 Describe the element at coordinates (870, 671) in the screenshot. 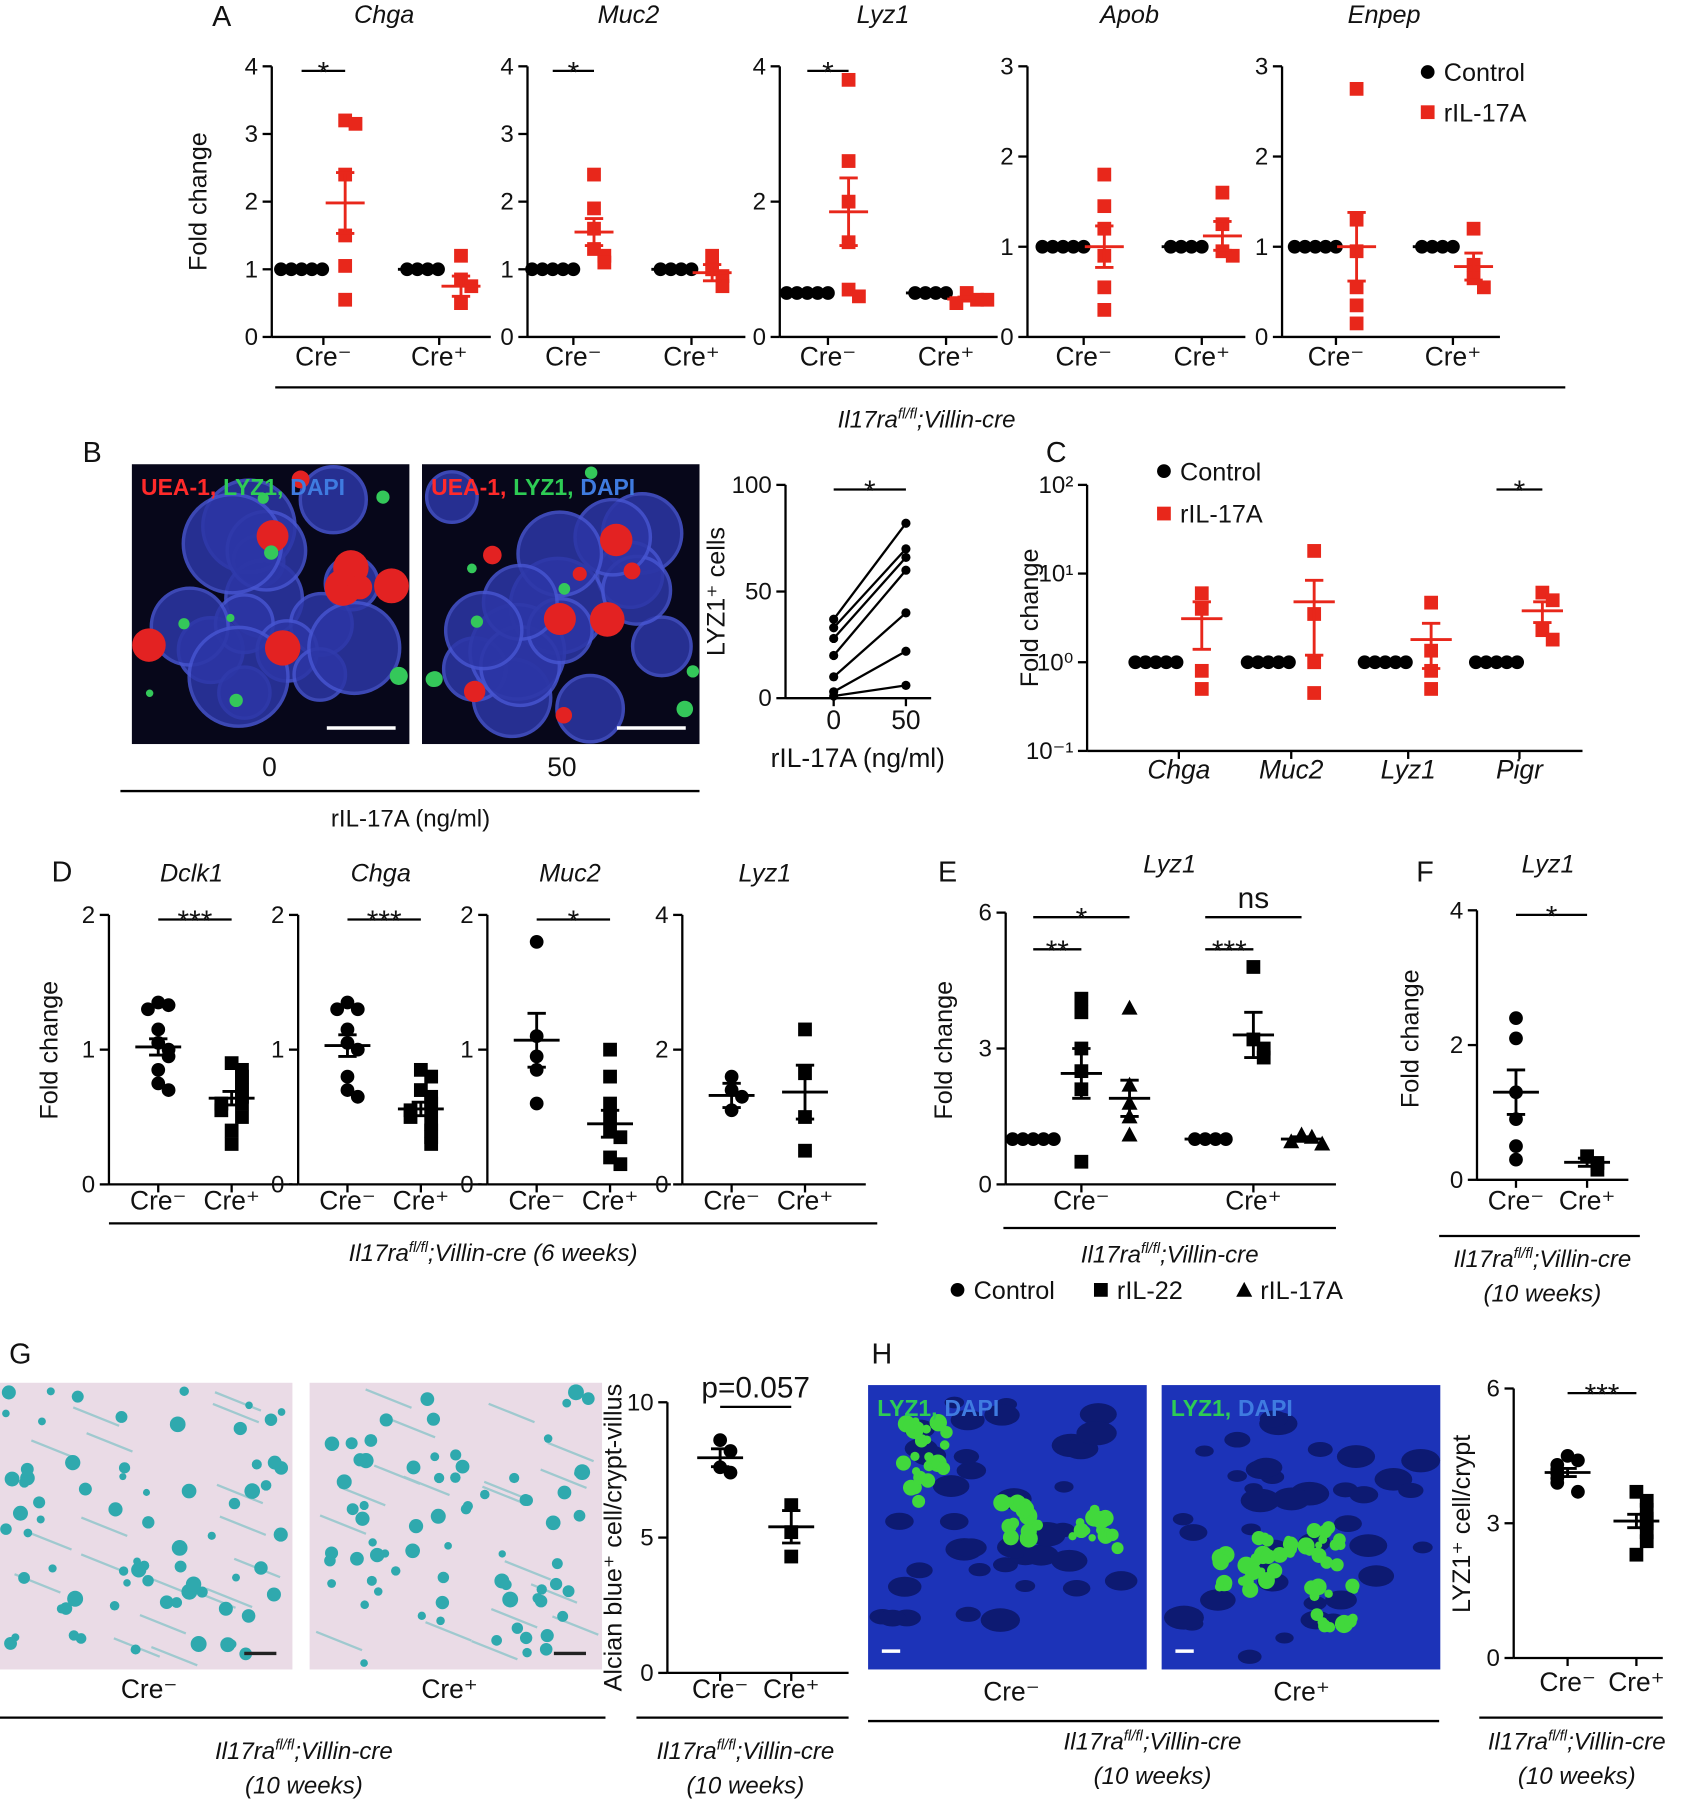

I see `pair-line` at that location.